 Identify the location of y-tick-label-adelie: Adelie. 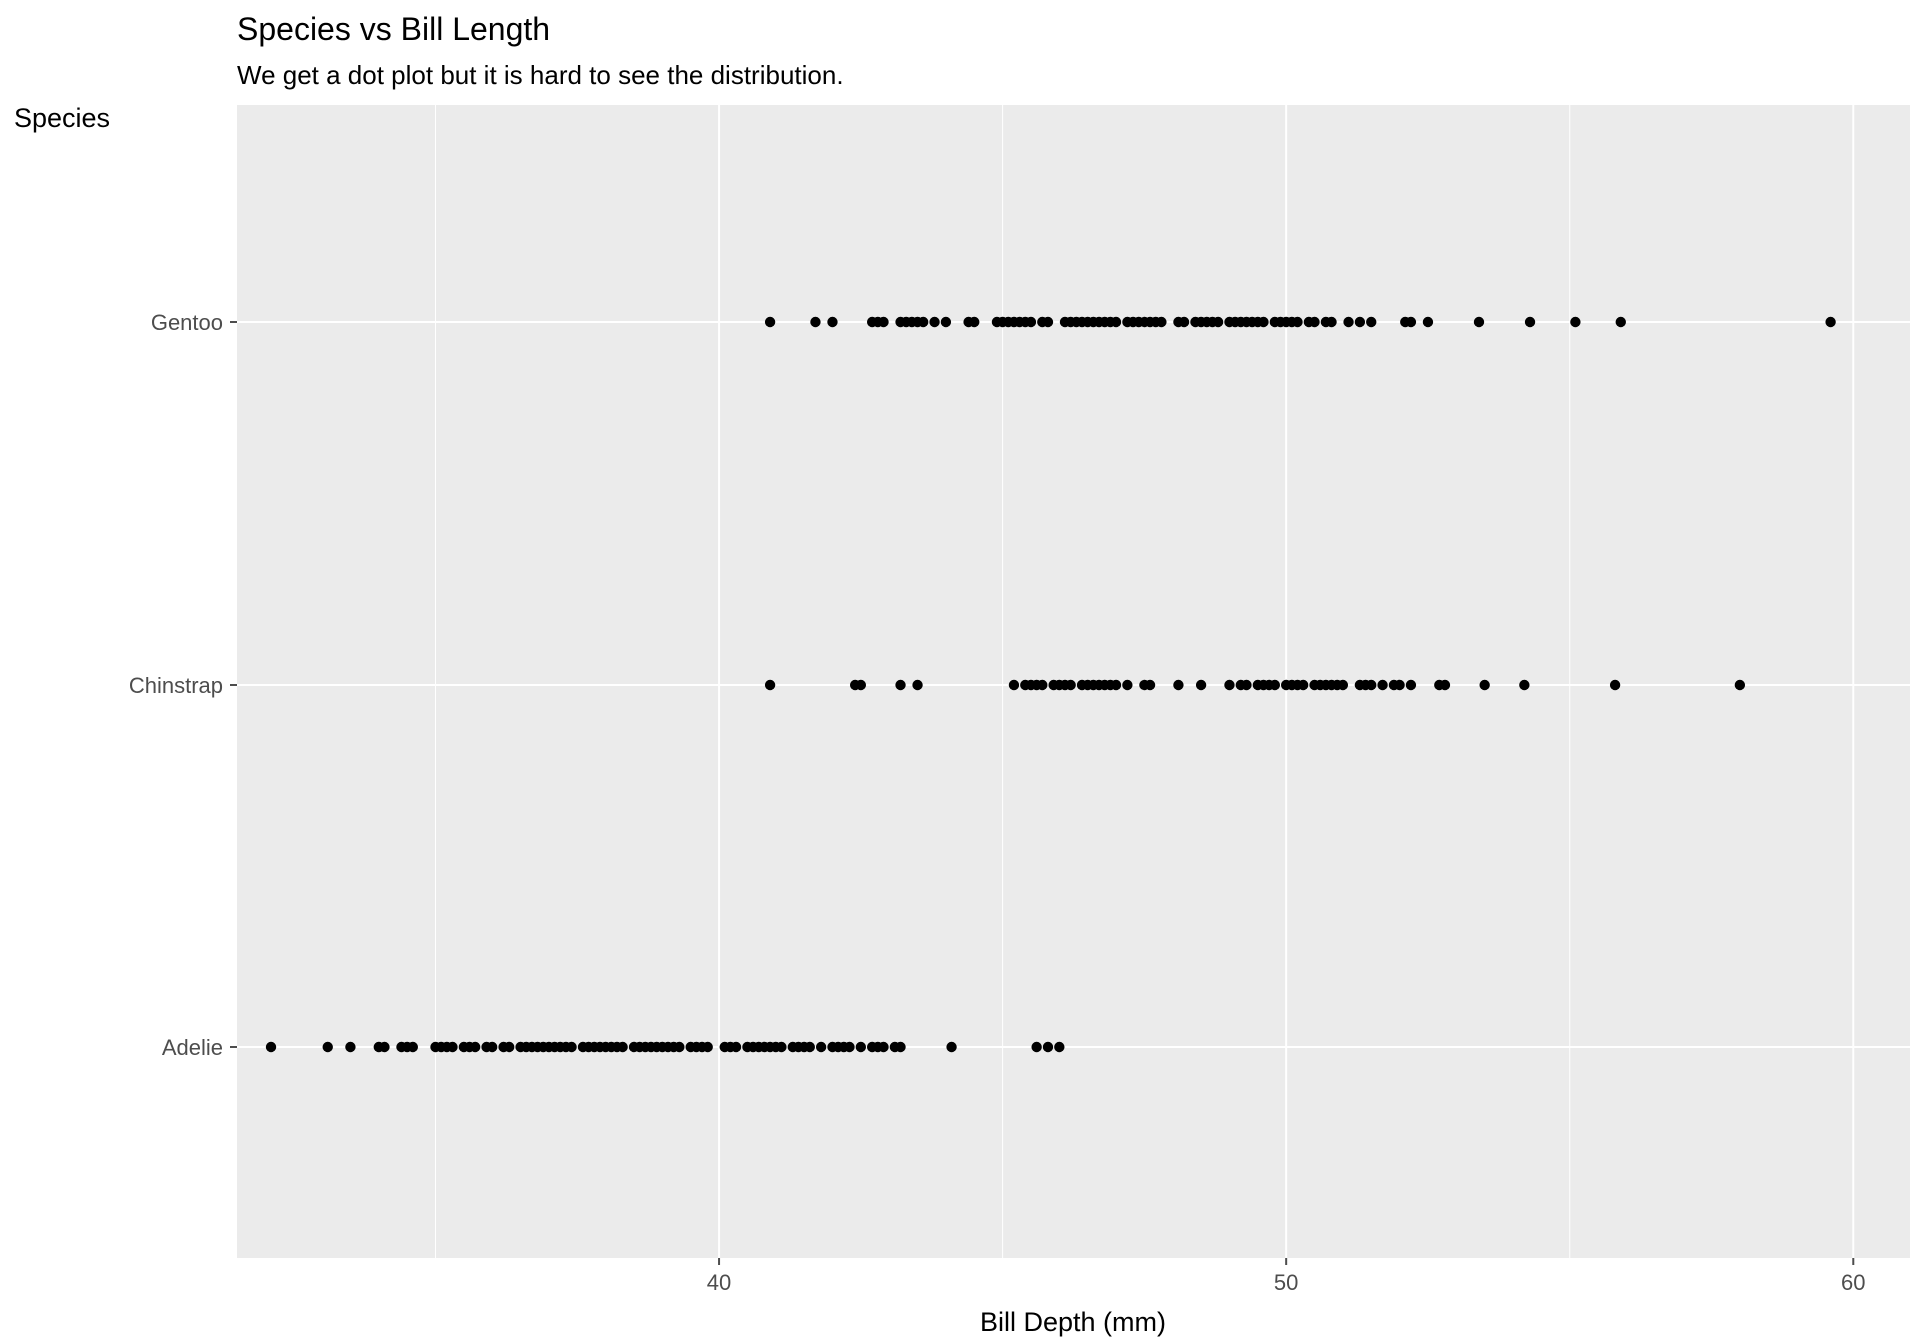
(192, 1047).